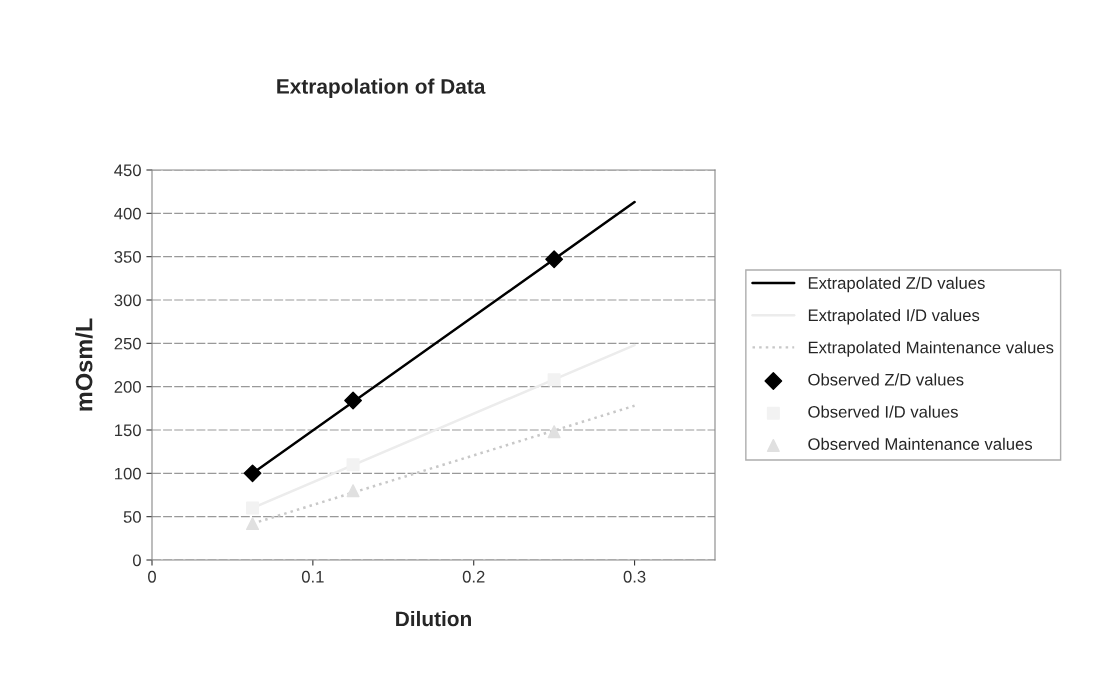 The height and width of the screenshot is (680, 1101). What do you see at coordinates (312, 576) in the screenshot?
I see `x-tick-label: 0.1` at bounding box center [312, 576].